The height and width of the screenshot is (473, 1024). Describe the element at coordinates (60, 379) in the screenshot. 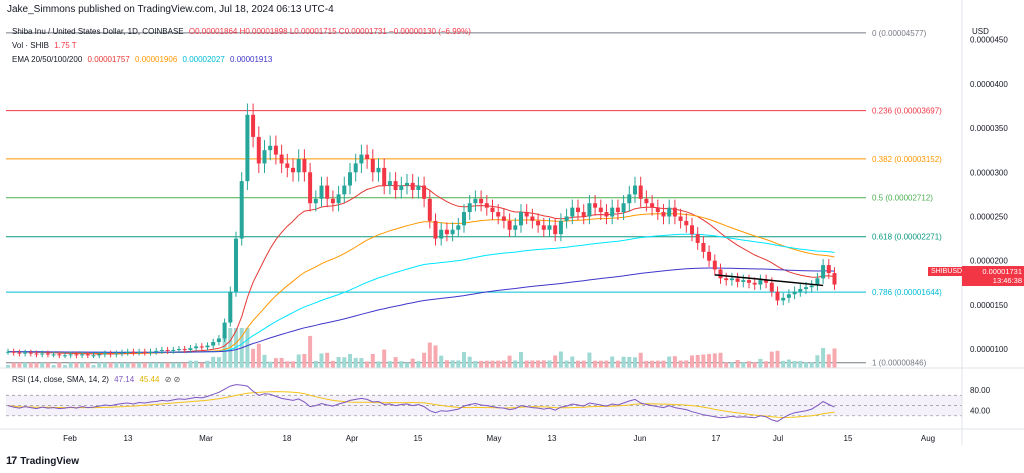

I see `rsi-label: RSI (14, close, SMA, 14, 2)` at that location.